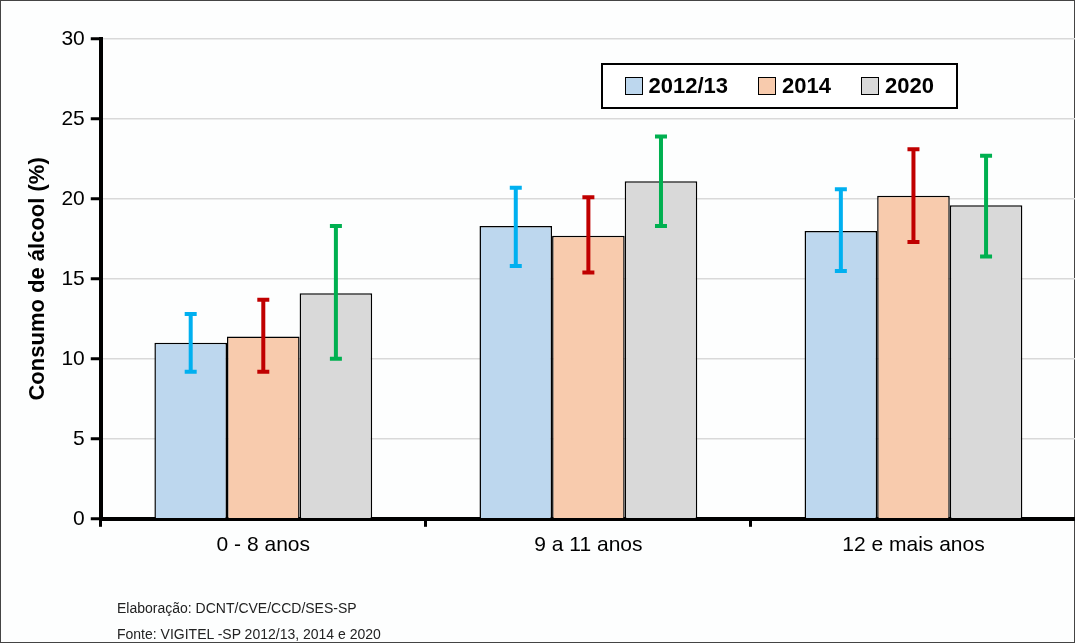 The height and width of the screenshot is (643, 1075). What do you see at coordinates (263, 544) in the screenshot?
I see `x-tick-label: 0 - 8 anos` at bounding box center [263, 544].